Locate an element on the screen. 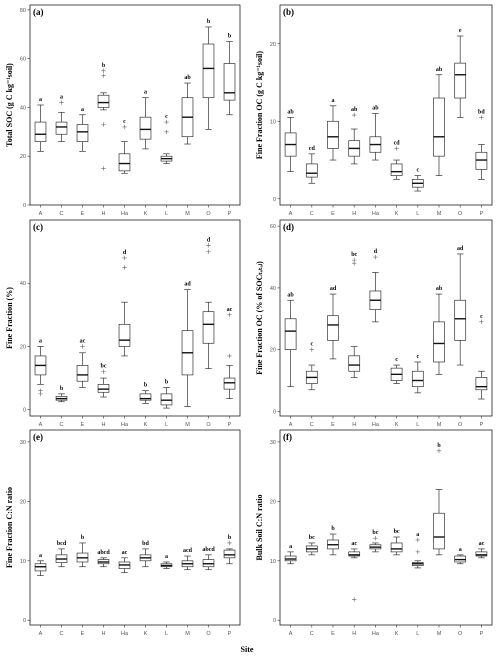 Image resolution: width=500 pixels, height=658 pixels. box-Ha: d is located at coordinates (124, 303).